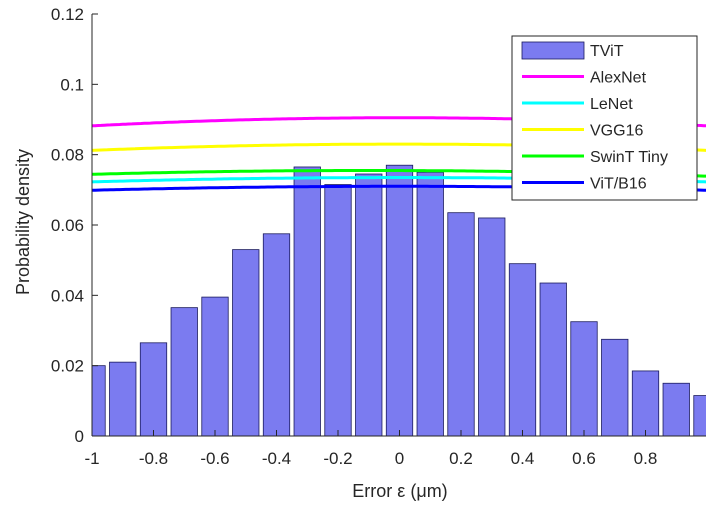 The image size is (706, 505). Describe the element at coordinates (611, 104) in the screenshot. I see `legend-label: LeNet` at that location.